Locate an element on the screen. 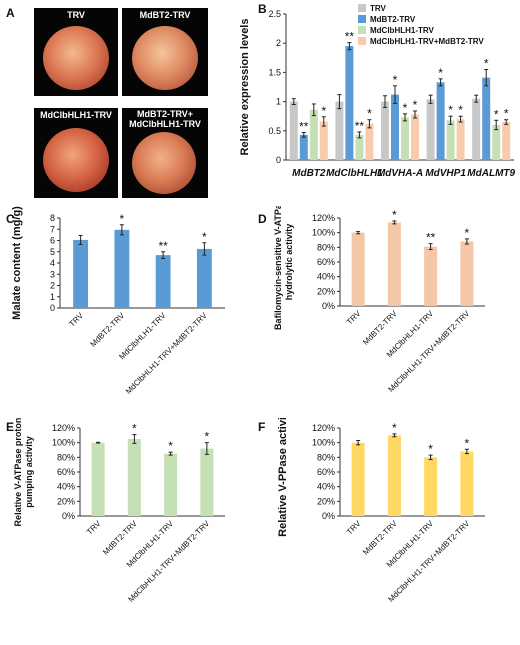 The image size is (520, 645). panel-label-f: F is located at coordinates (262, 427).